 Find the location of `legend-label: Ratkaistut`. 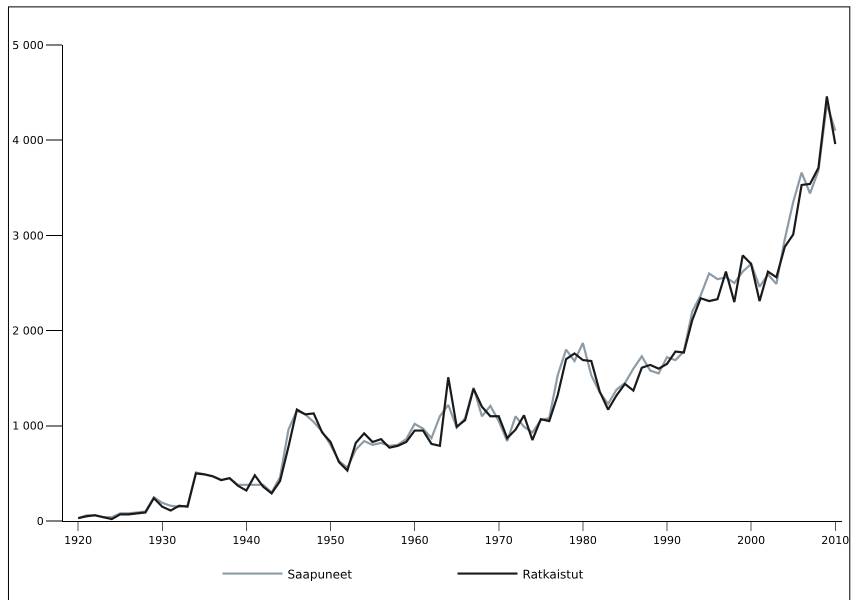

legend-label: Ratkaistut is located at coordinates (553, 574).